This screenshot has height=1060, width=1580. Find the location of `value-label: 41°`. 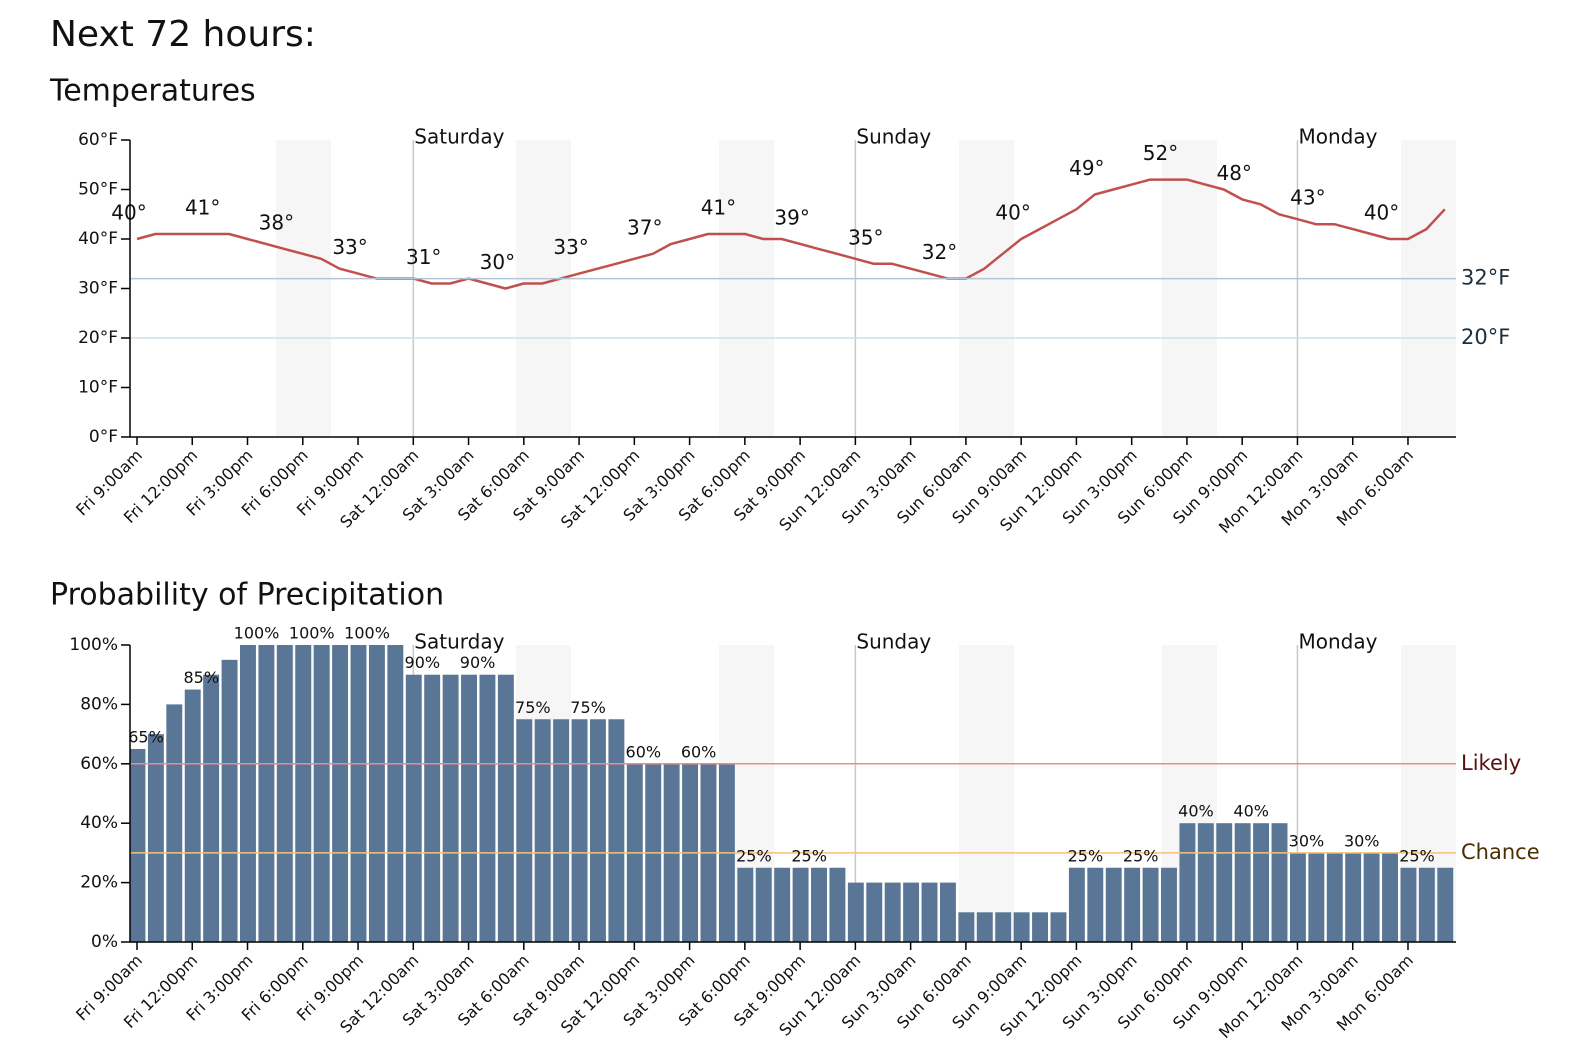

value-label: 41° is located at coordinates (718, 208).